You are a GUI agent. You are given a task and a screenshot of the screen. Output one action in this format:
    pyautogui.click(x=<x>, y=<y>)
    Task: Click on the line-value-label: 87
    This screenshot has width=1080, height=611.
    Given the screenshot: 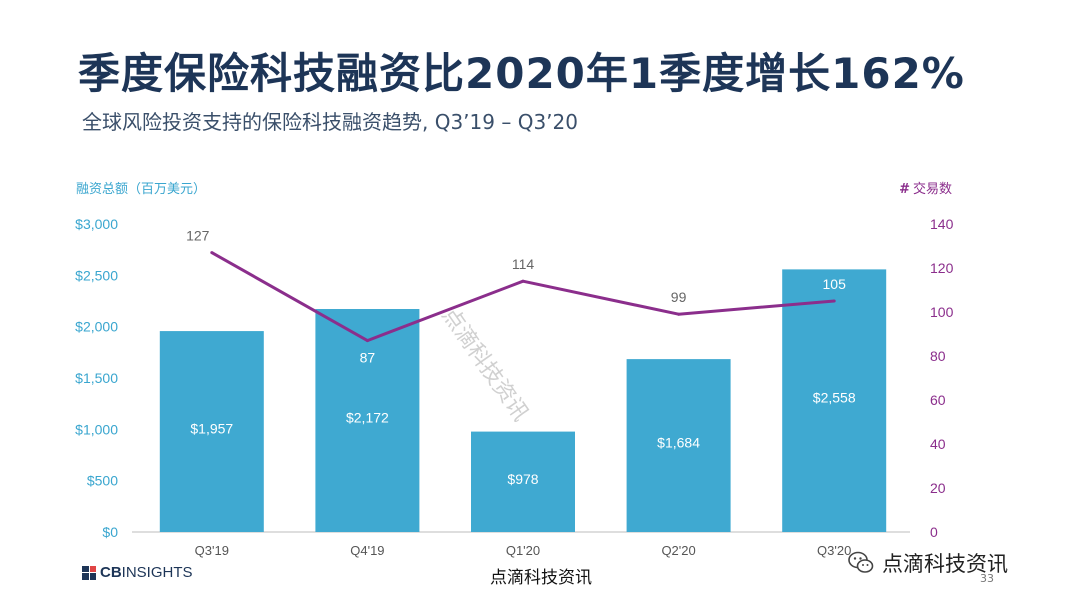 What is the action you would take?
    pyautogui.click(x=368, y=358)
    